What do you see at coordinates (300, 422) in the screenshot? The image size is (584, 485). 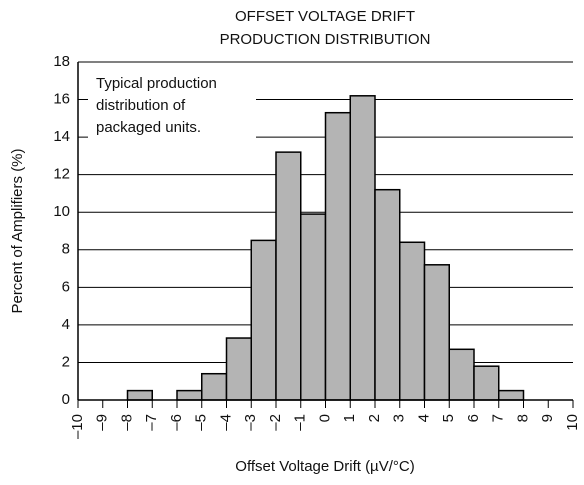 I see `x-tick-label: –1` at bounding box center [300, 422].